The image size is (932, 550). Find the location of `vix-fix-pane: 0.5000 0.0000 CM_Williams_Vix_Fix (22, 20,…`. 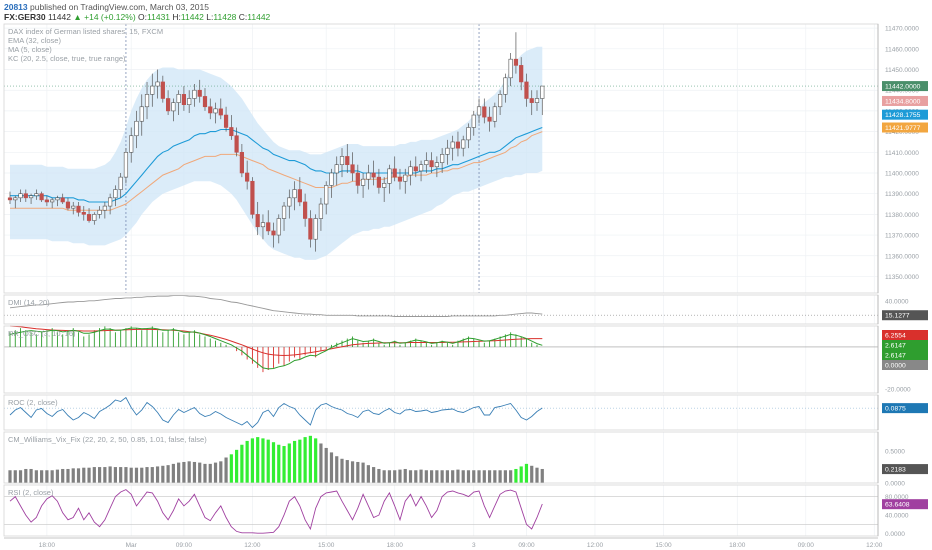

vix-fix-pane: 0.5000 0.0000 CM_Williams_Vix_Fix (22, 20,… is located at coordinates (467, 459).